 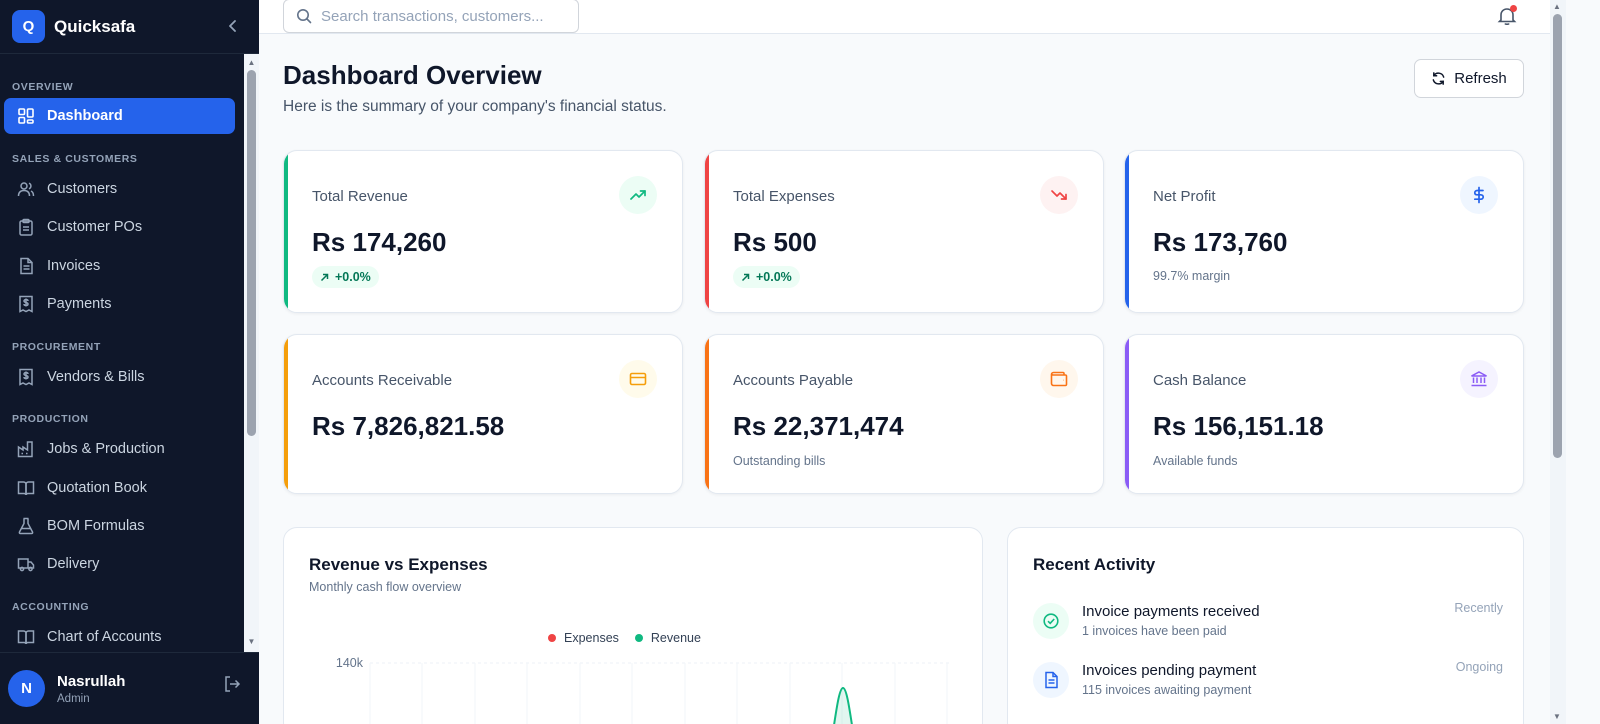 What do you see at coordinates (591, 638) in the screenshot?
I see `legend-label: Expenses` at bounding box center [591, 638].